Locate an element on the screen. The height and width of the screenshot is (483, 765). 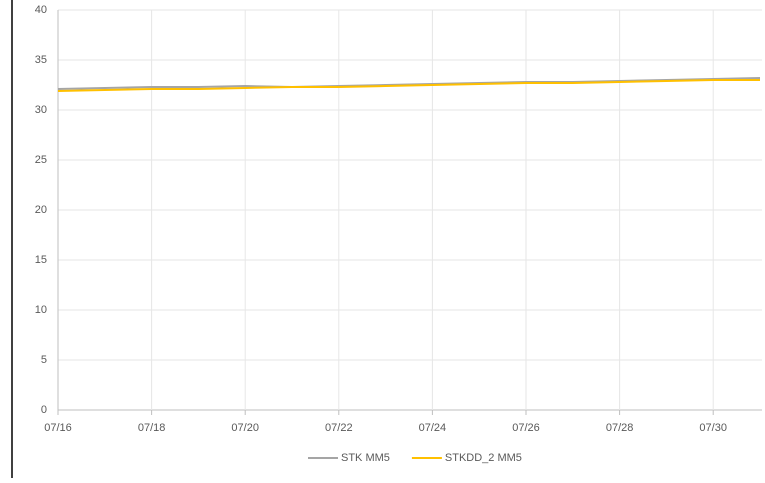
x-tick-label: 07/26 is located at coordinates (526, 428).